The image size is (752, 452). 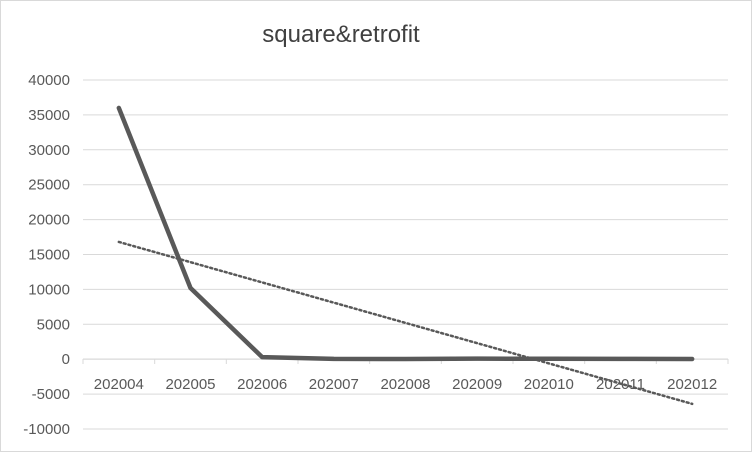 I want to click on x-tick-label: 202006, so click(x=262, y=384).